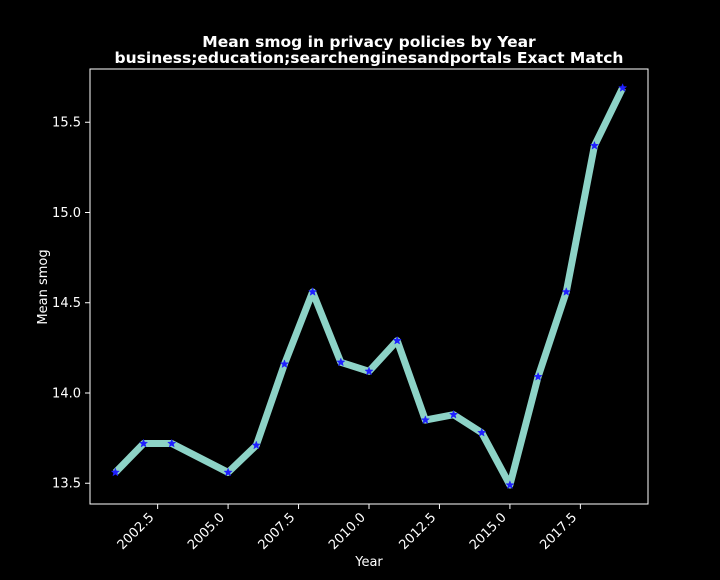 The image size is (720, 580). I want to click on y-tick-label: 14.0, so click(66, 393).